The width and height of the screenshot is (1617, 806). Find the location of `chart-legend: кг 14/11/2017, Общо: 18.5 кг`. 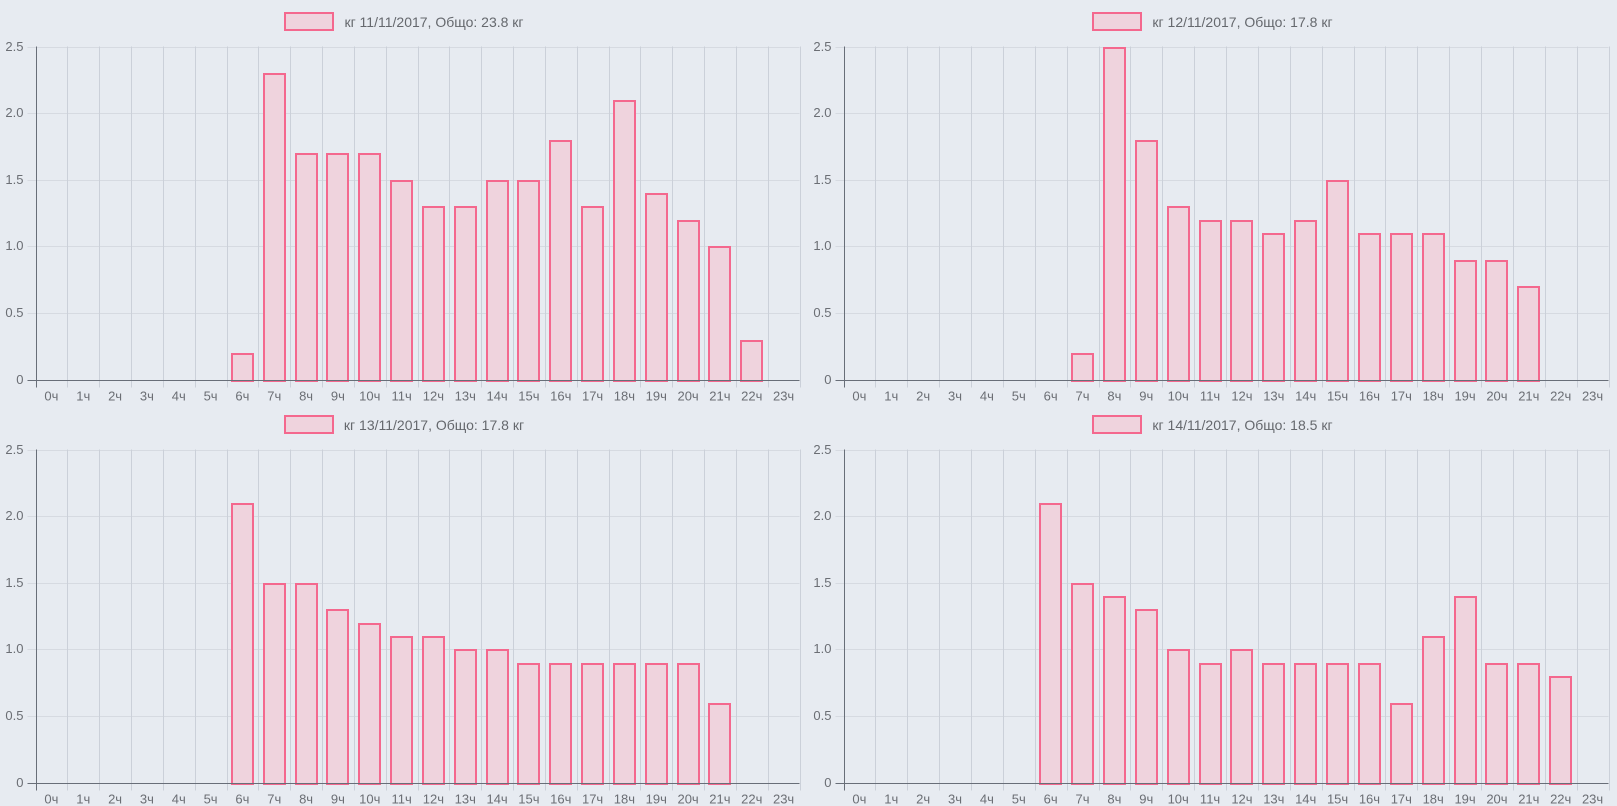

chart-legend: кг 14/11/2017, Общо: 18.5 кг is located at coordinates (1212, 424).